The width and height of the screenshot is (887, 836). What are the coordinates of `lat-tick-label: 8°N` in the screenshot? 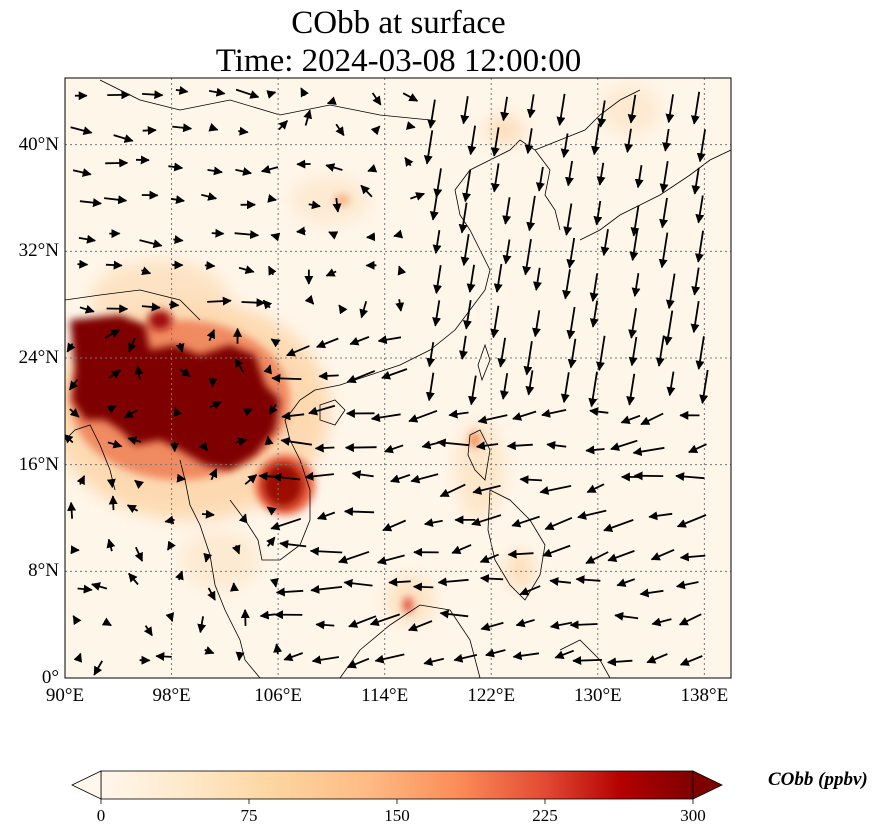 It's located at (43, 571).